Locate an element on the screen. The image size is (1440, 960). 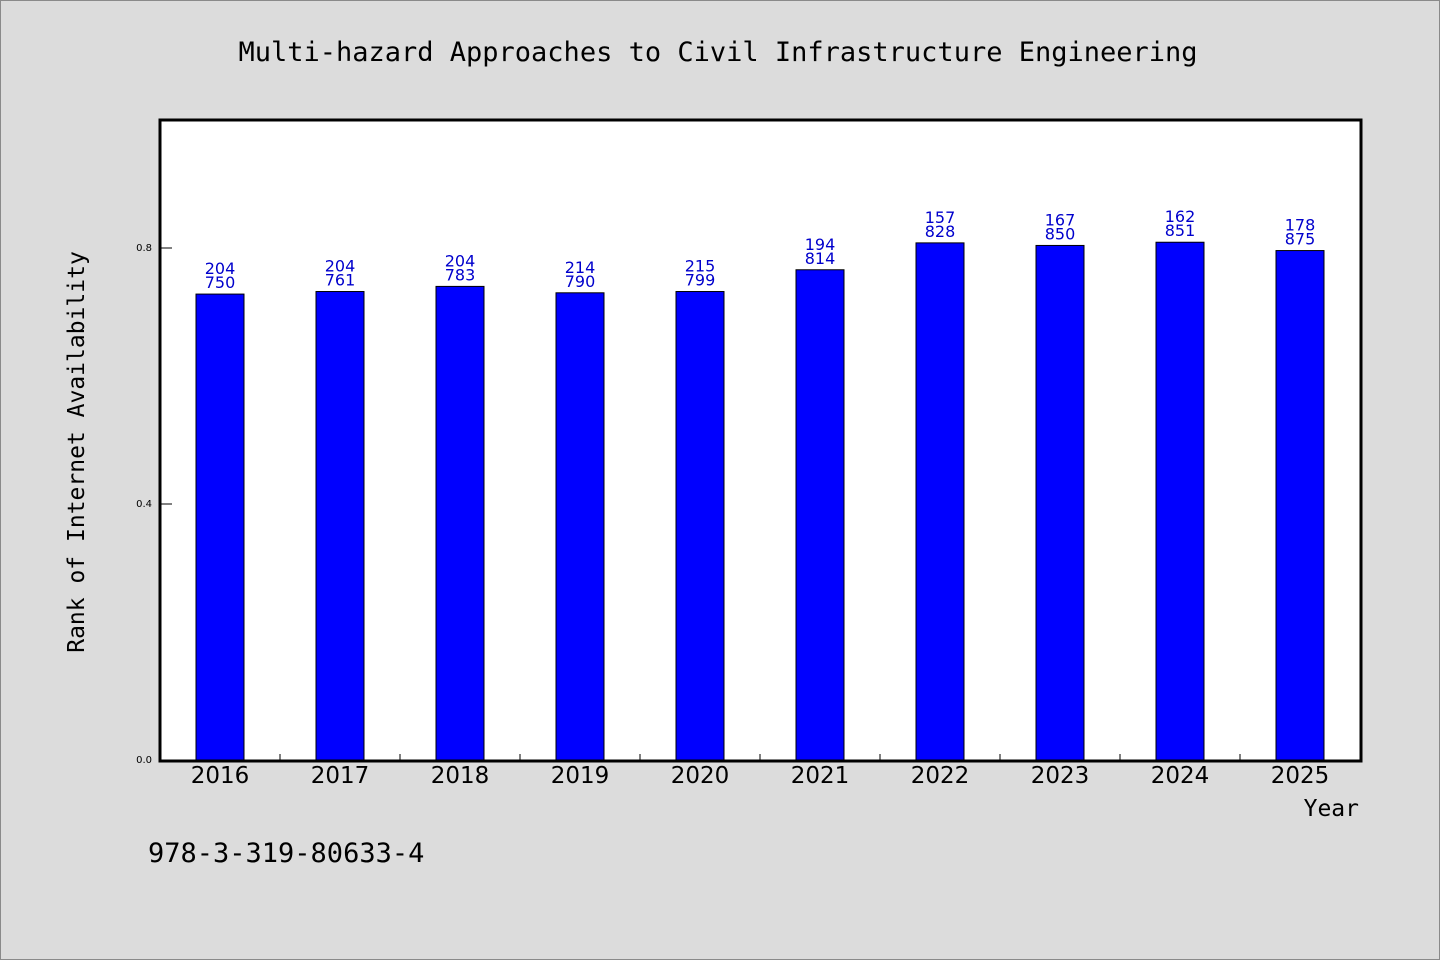
data-label-top-2016: 204 is located at coordinates (220, 268).